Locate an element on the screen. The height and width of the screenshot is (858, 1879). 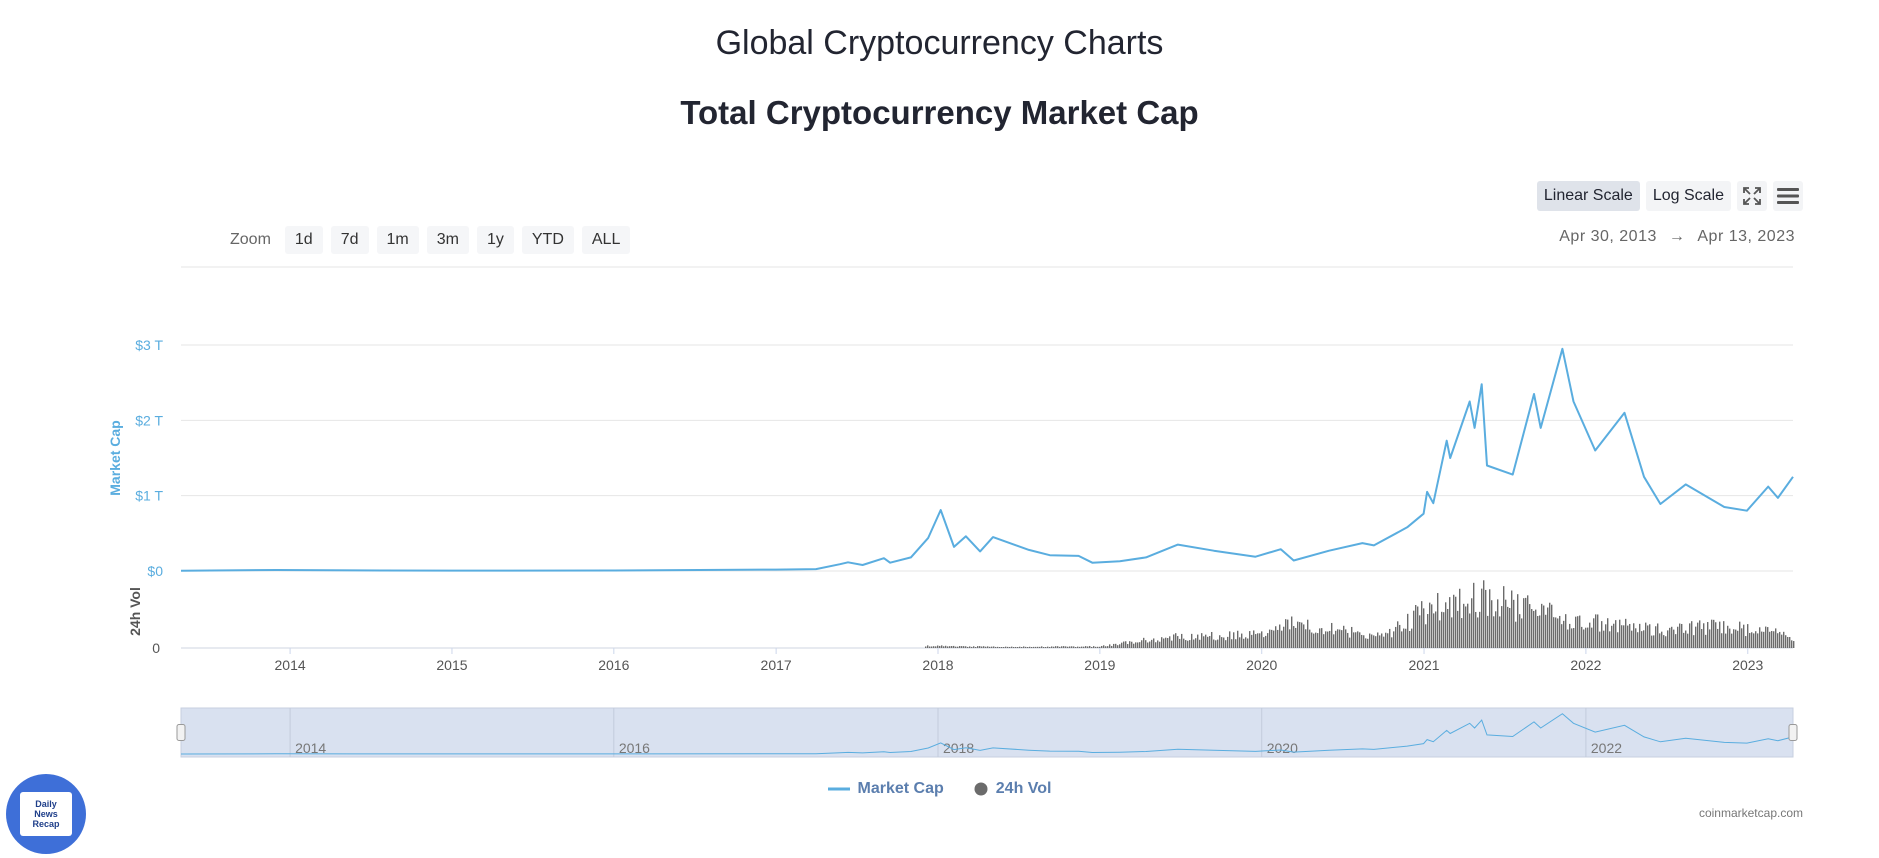
legend-item-market-cap: Market Cap is located at coordinates (885, 789).